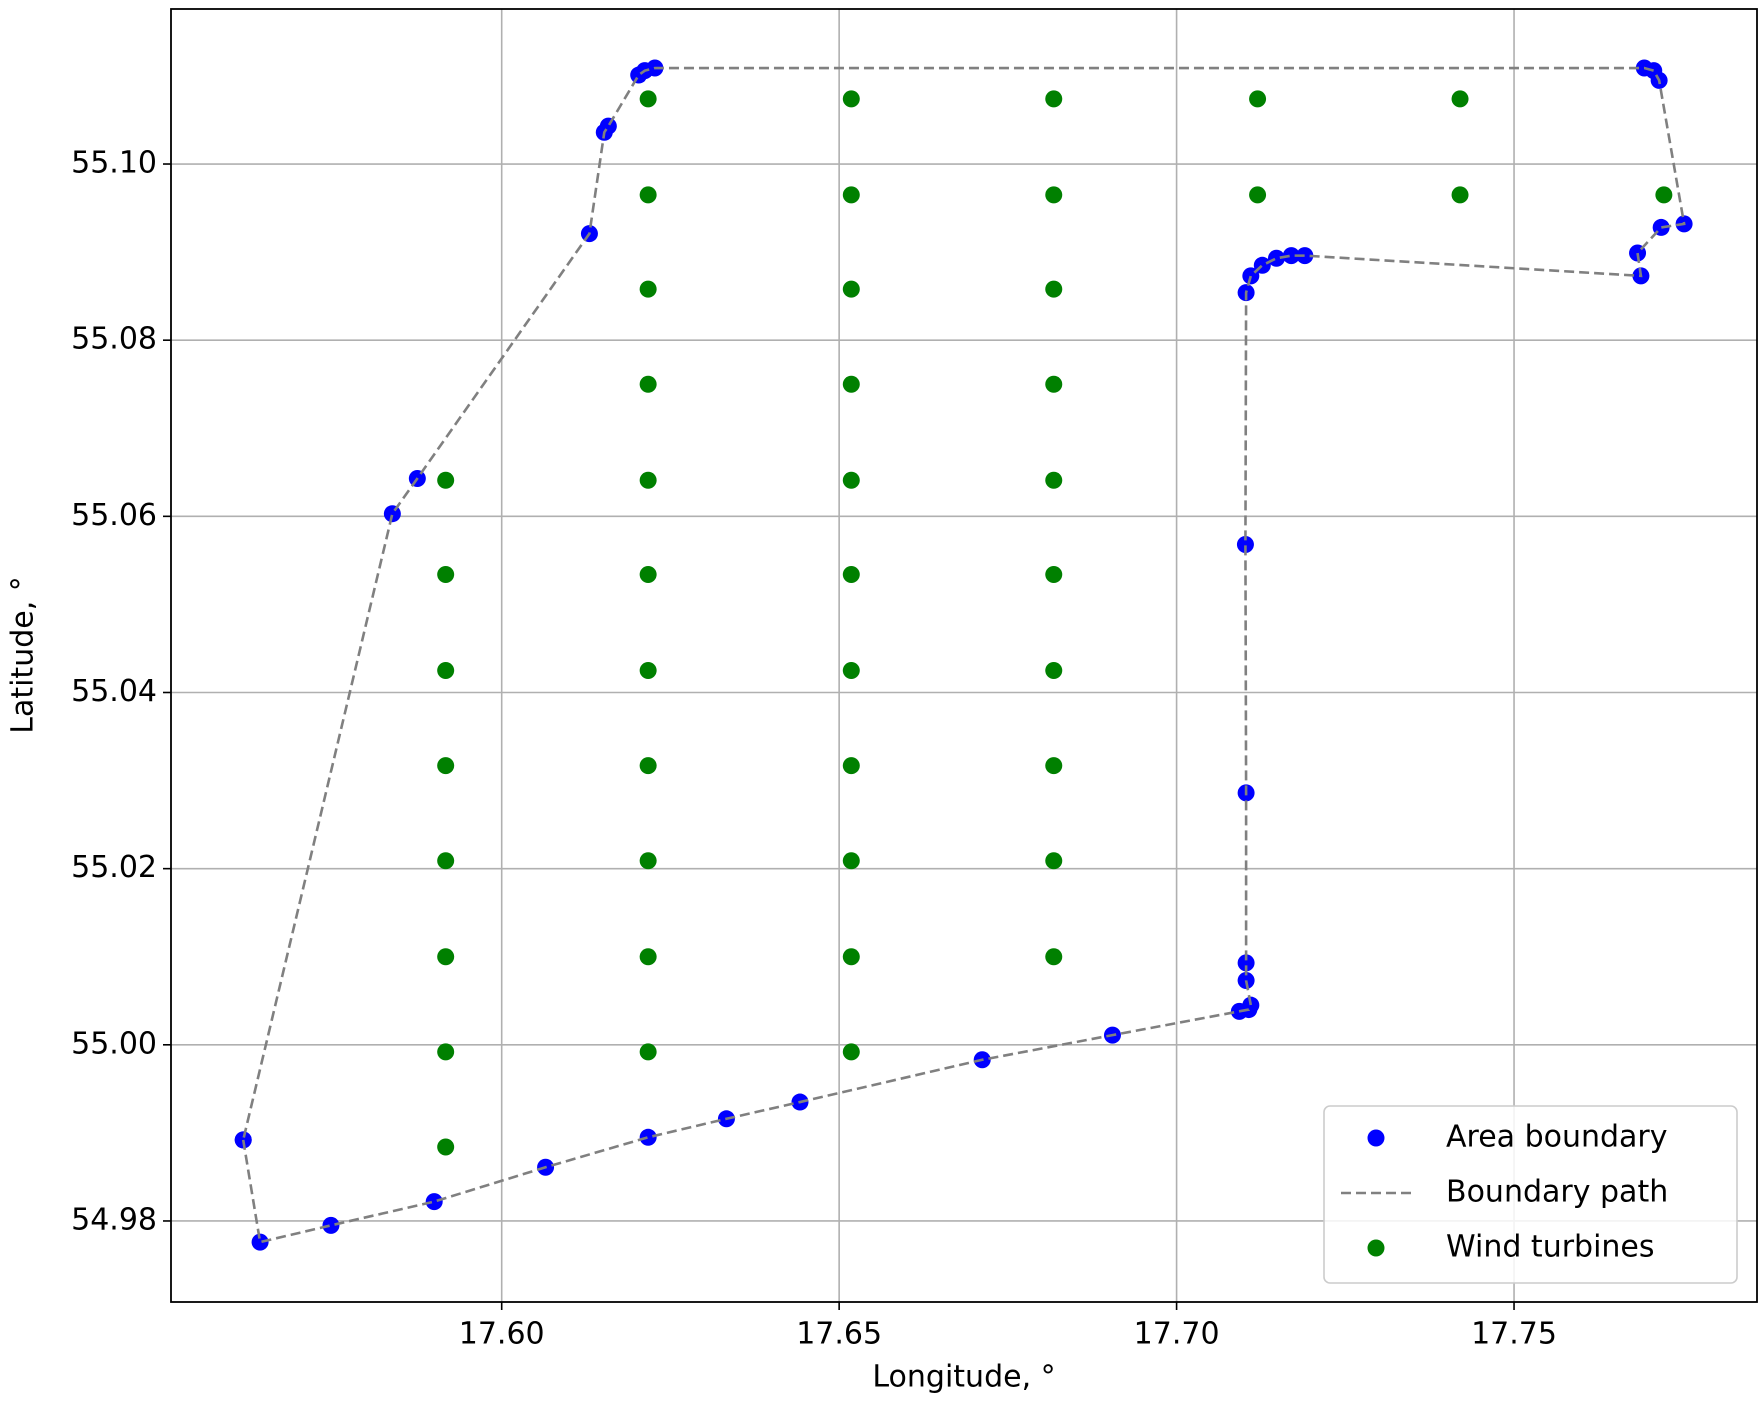 The height and width of the screenshot is (1402, 1762). I want to click on legend-box, so click(1530, 1194).